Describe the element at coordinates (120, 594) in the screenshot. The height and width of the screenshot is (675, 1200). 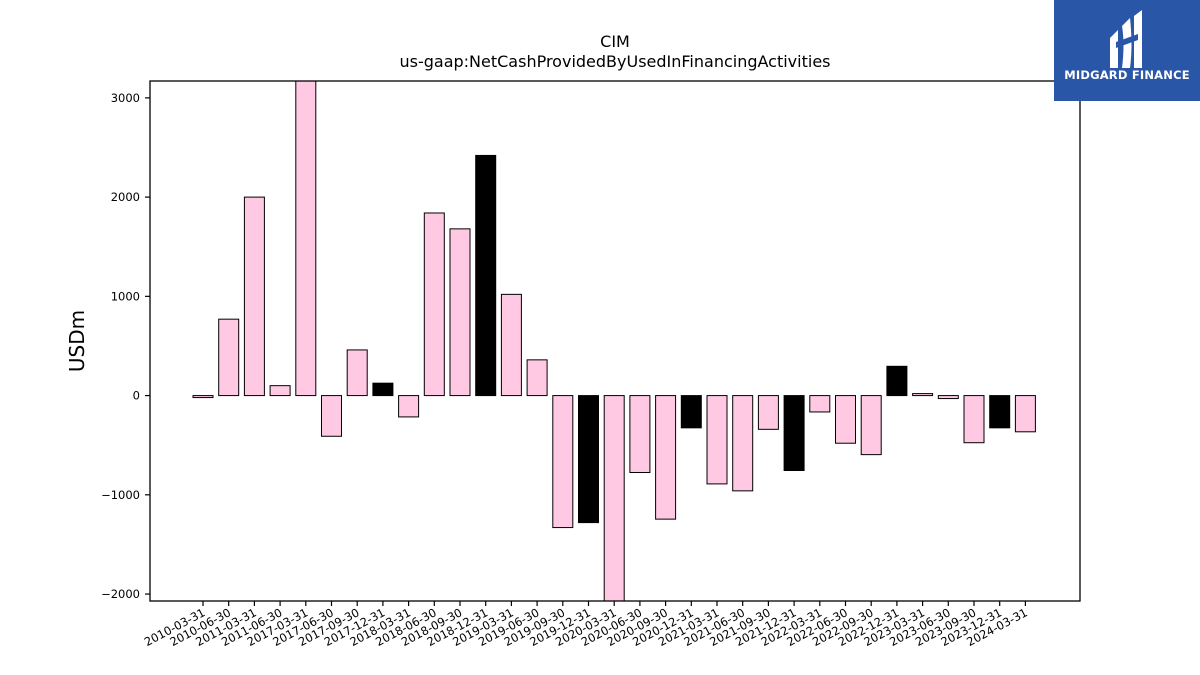
I see `y-tick-label: −2000` at that location.